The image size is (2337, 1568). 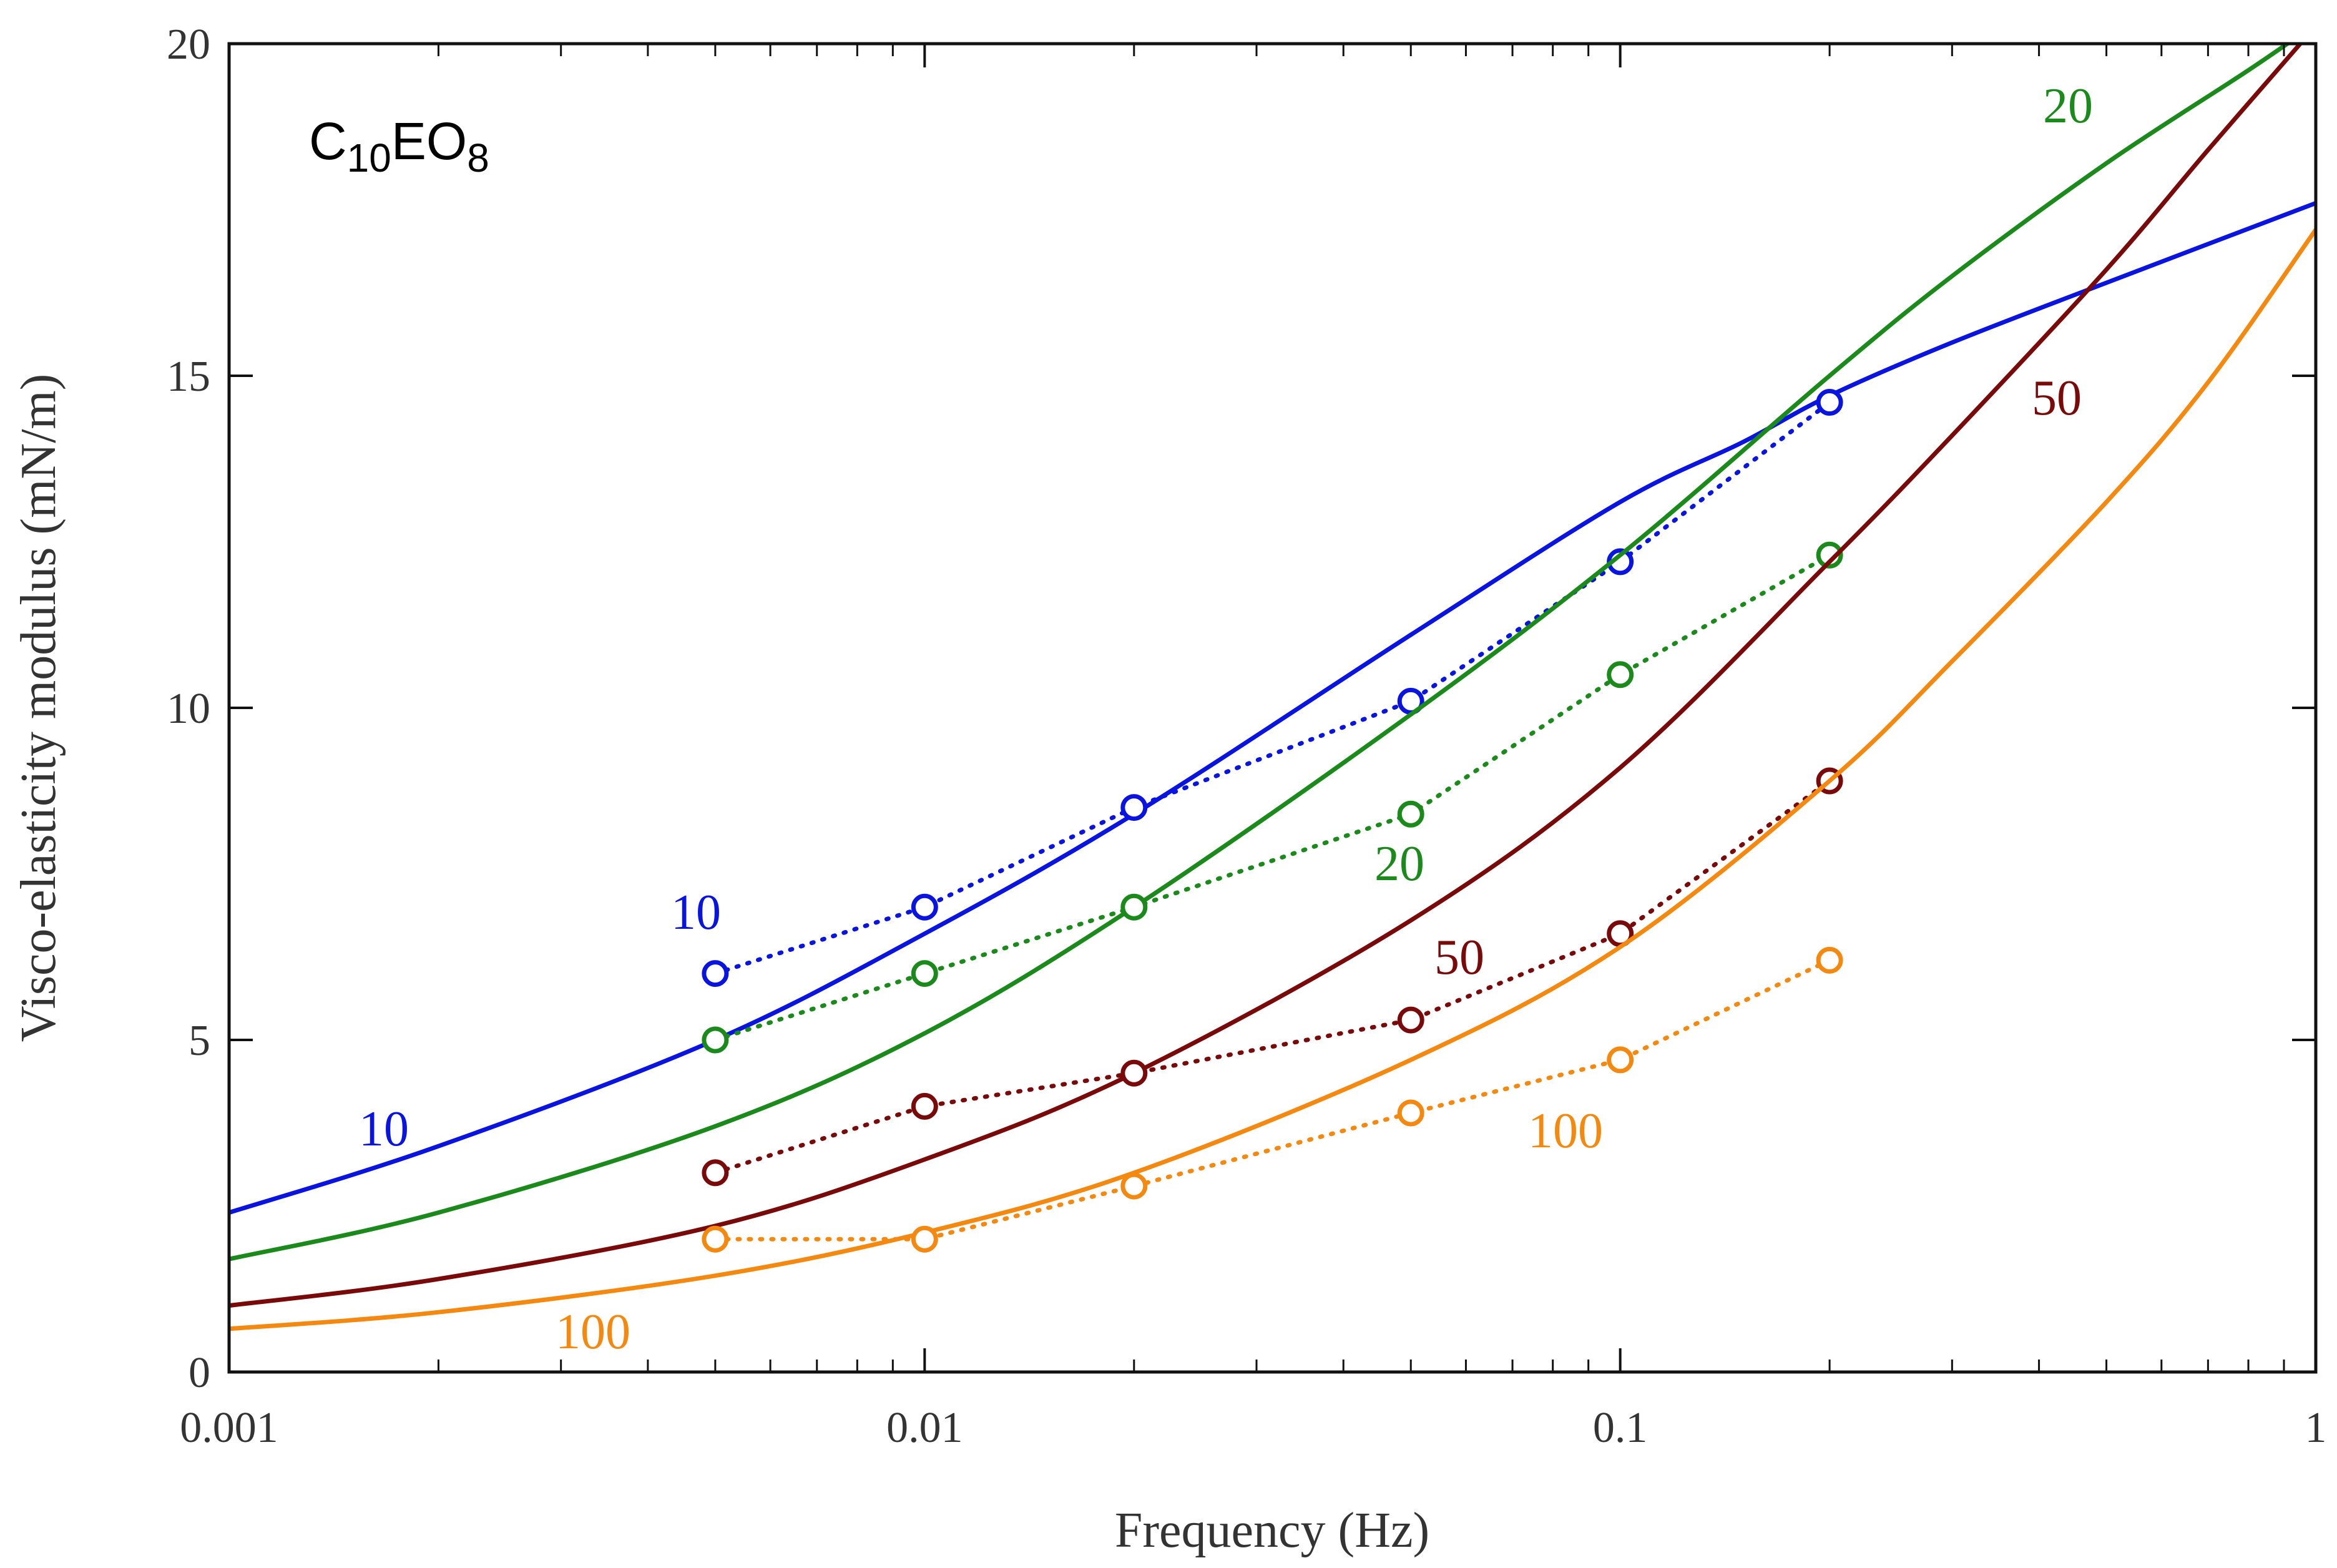 What do you see at coordinates (696, 912) in the screenshot?
I see `measured-label-10: 10` at bounding box center [696, 912].